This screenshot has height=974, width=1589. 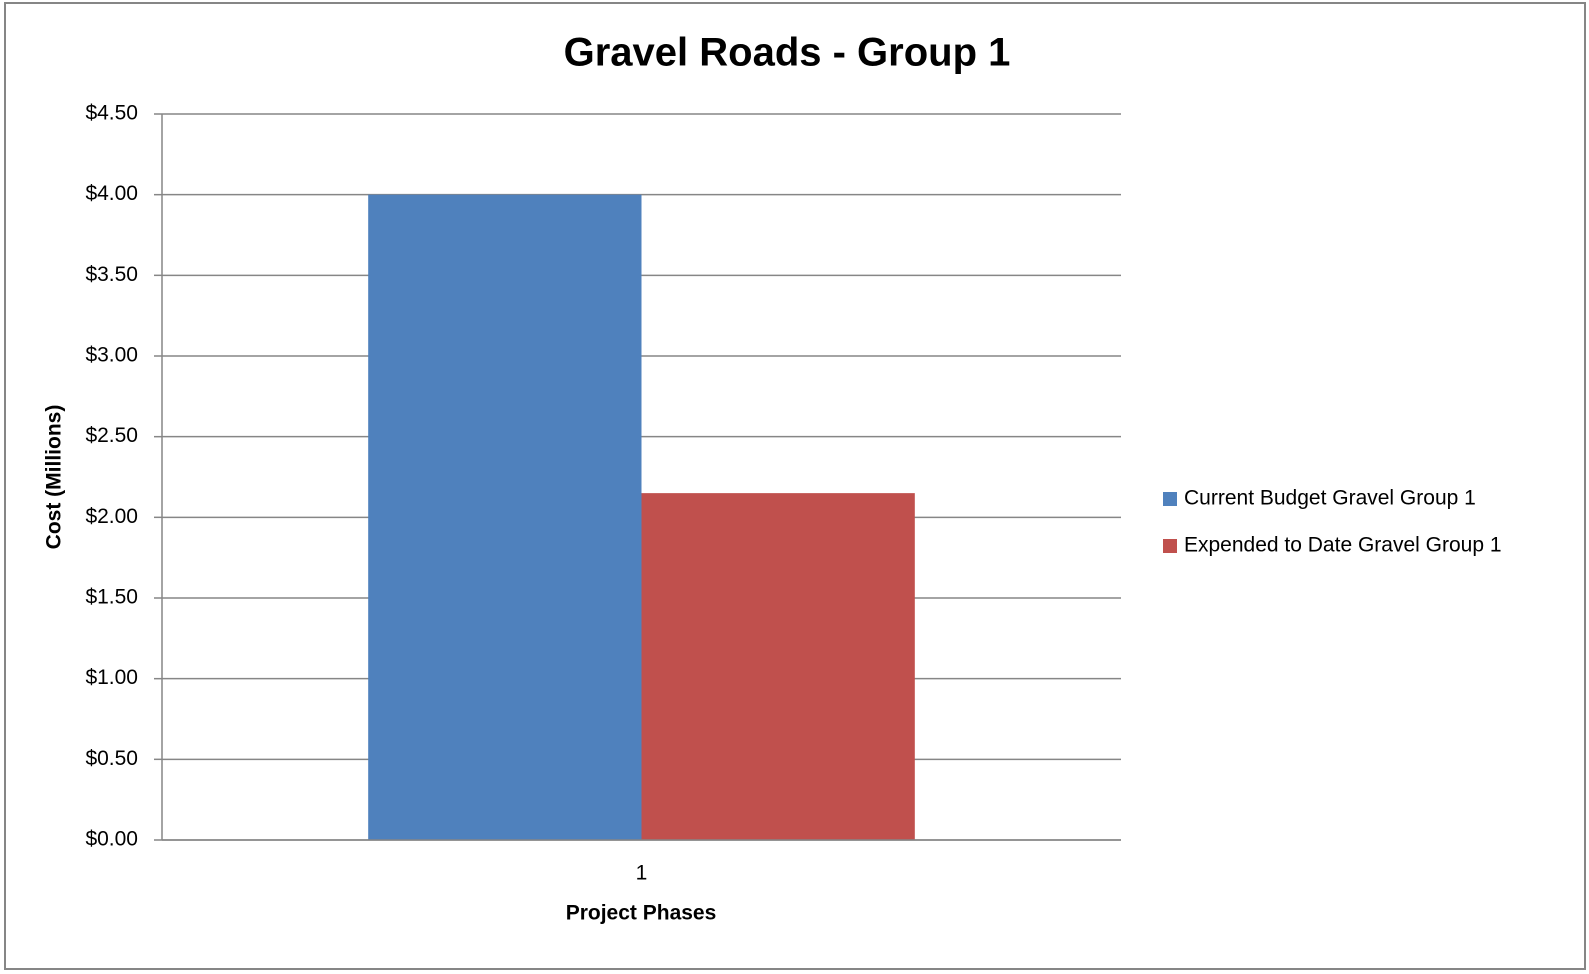 I want to click on chart-title: Gravel Roads - Group 1, so click(x=787, y=53).